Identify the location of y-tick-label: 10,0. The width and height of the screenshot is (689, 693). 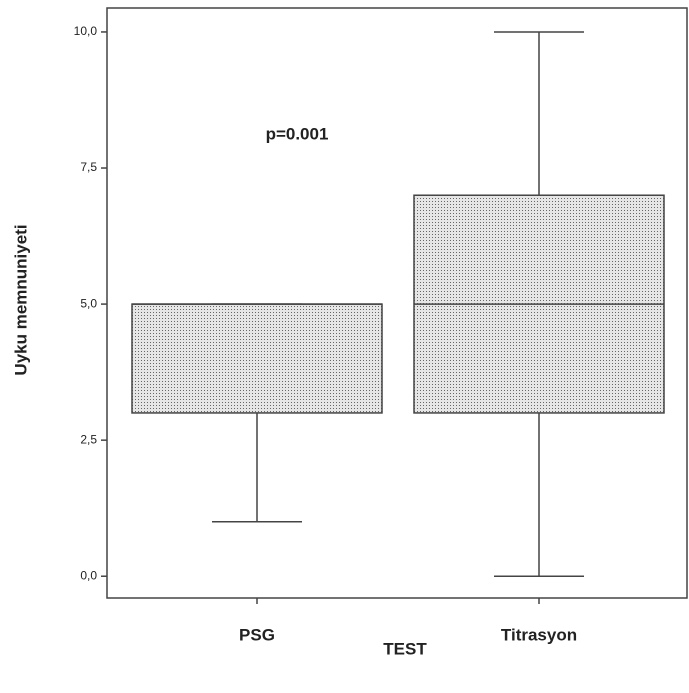
(86, 31).